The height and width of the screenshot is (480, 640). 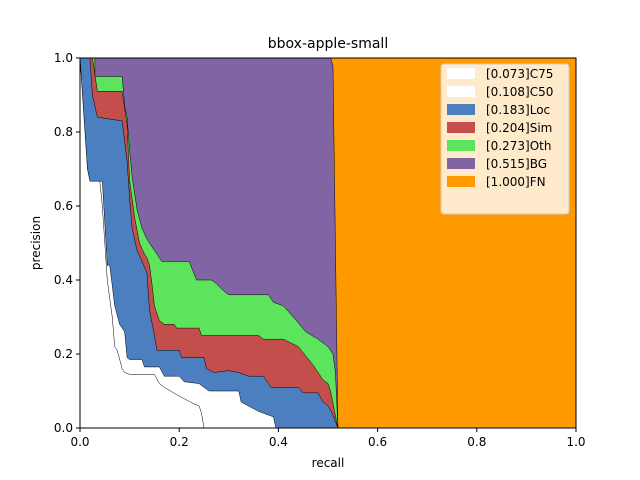 What do you see at coordinates (461, 127) in the screenshot?
I see `legend-swatch-sim` at bounding box center [461, 127].